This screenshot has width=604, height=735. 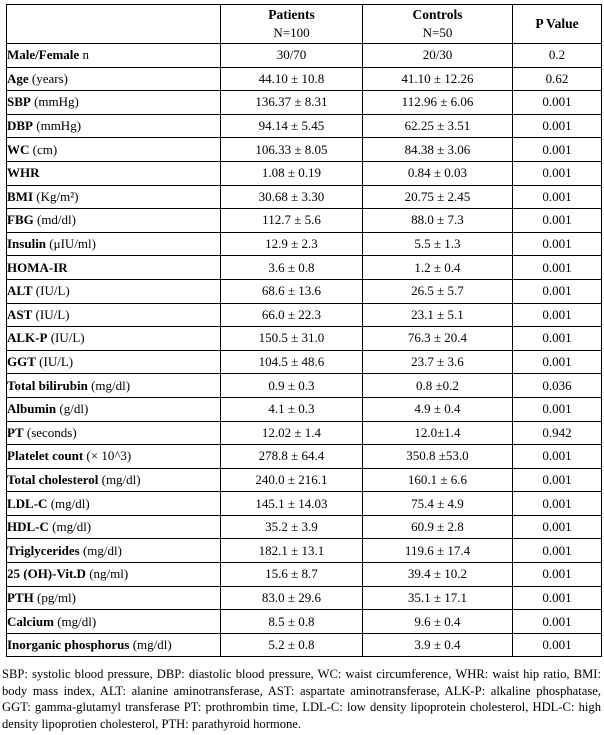 I want to click on controls-value-cell: 88.0 ± 7.3, so click(x=437, y=220).